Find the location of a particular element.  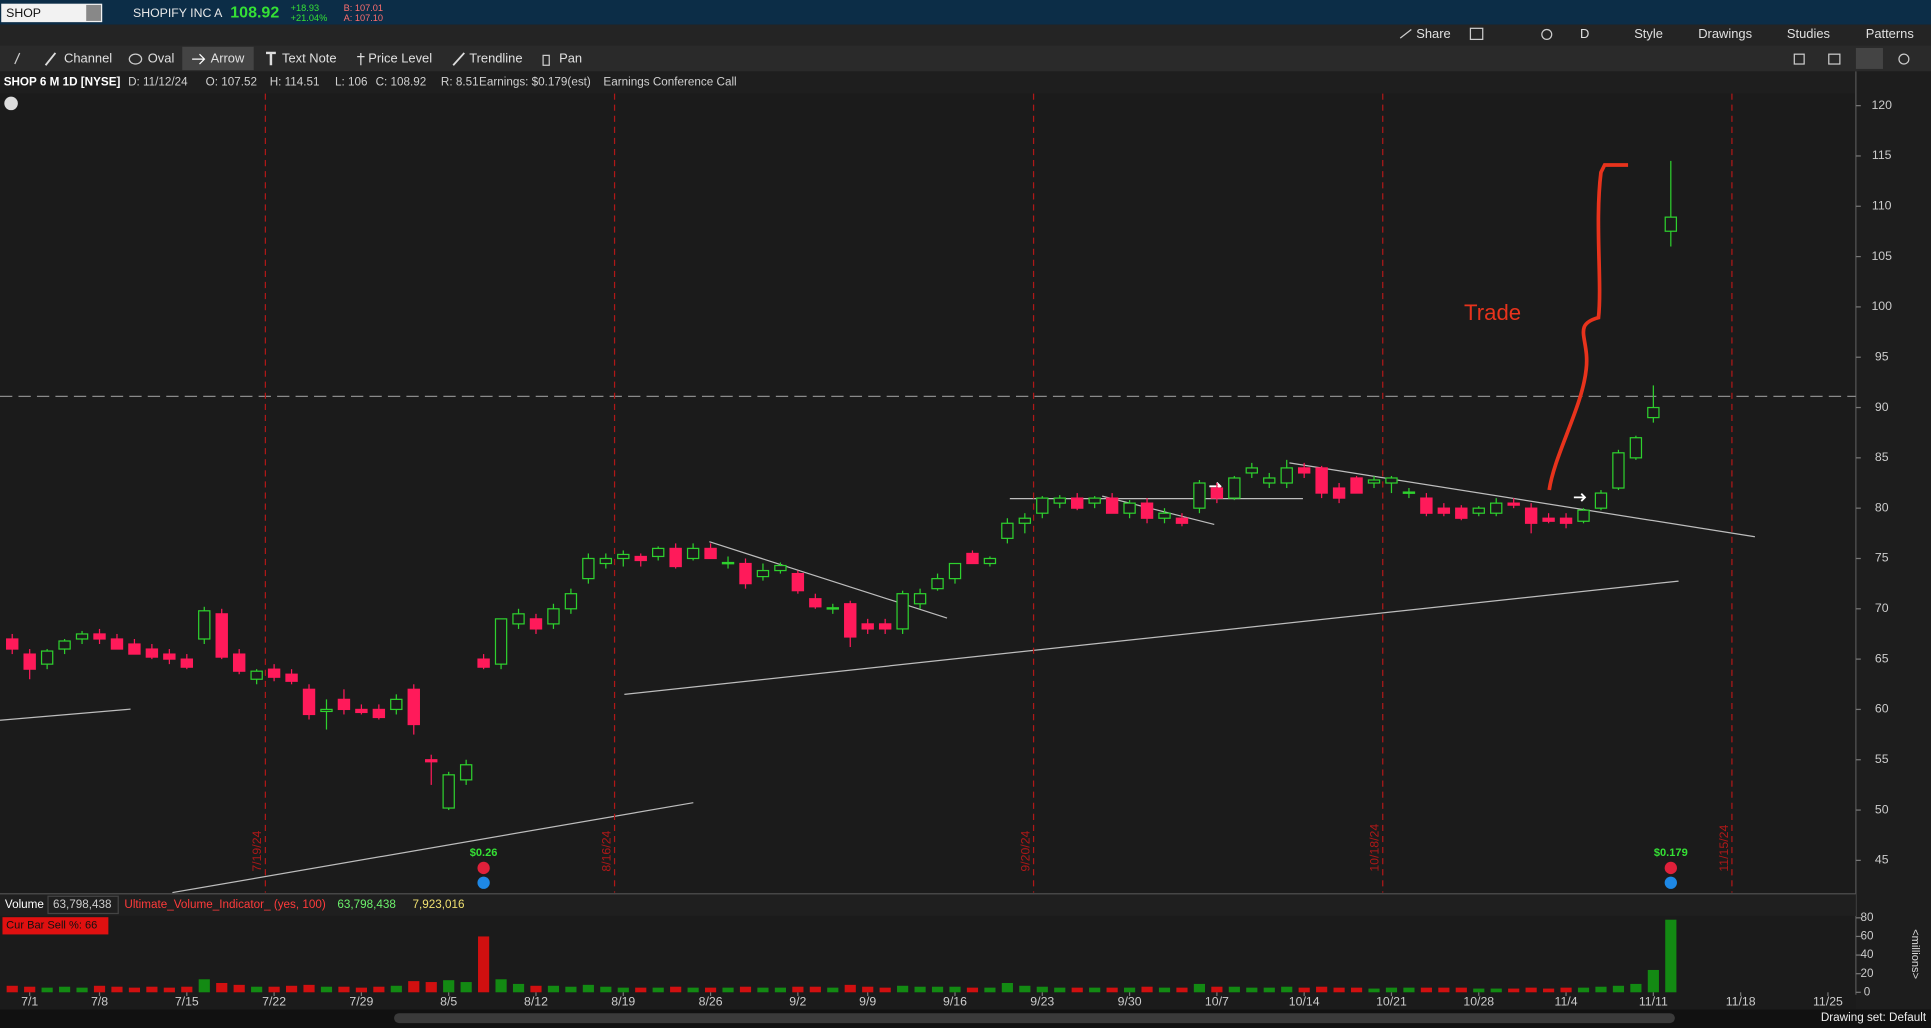

y-tick-label: 120 is located at coordinates (1881, 105).